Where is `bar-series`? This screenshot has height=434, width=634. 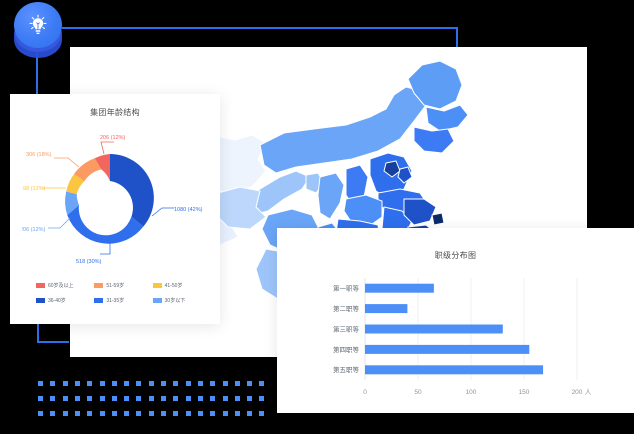 bar-series is located at coordinates (454, 329).